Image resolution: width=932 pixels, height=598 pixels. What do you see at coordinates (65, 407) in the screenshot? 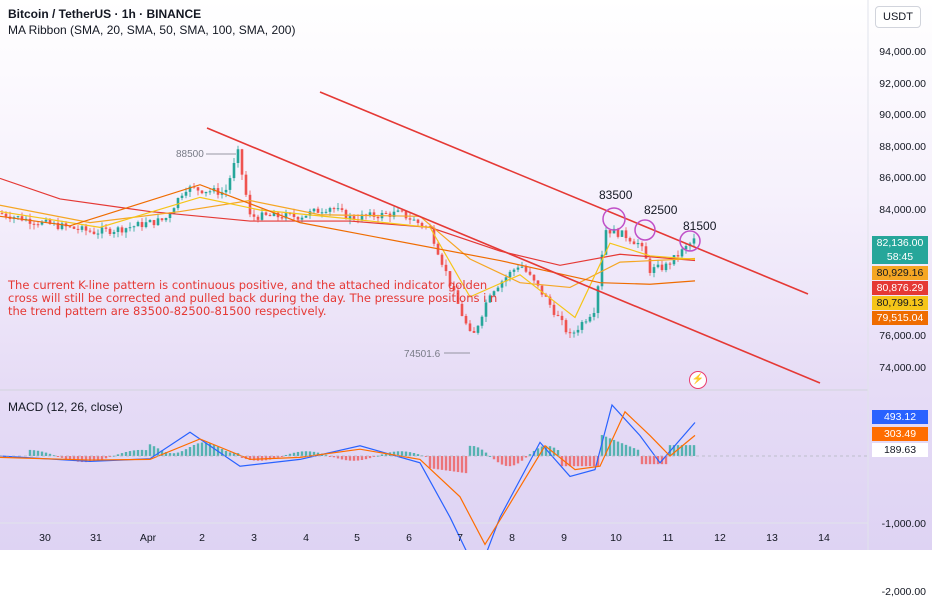
I see `macd-label: MACD (12, 26, close)` at bounding box center [65, 407].